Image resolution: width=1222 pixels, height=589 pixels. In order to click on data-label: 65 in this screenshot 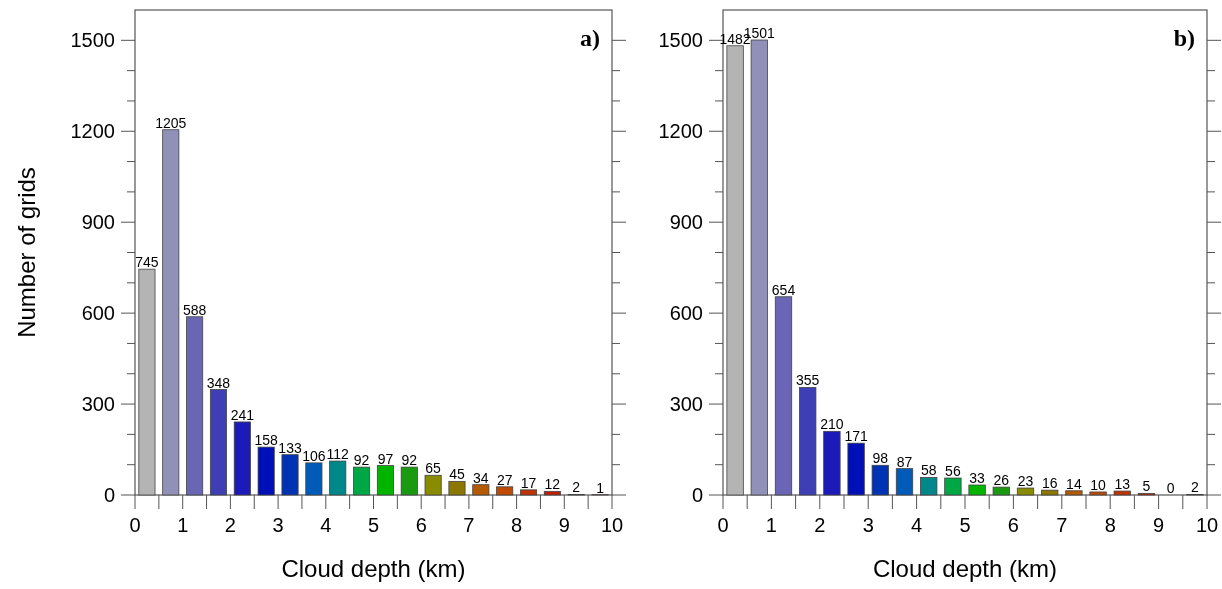, I will do `click(433, 468)`.